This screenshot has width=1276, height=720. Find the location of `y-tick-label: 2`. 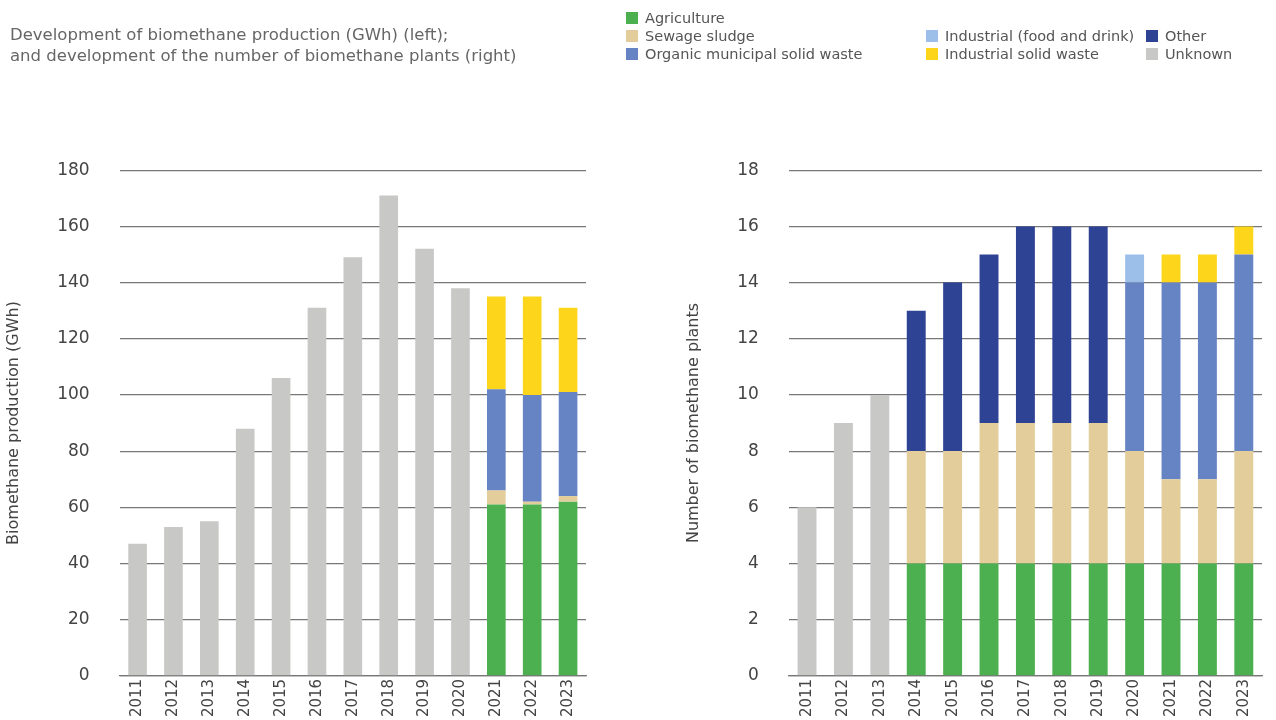

y-tick-label: 2 is located at coordinates (753, 618).